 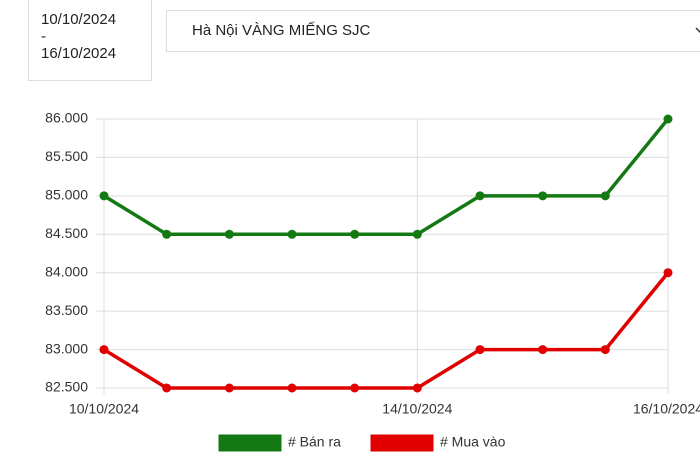 I want to click on y-tick-label: 84.000, so click(x=66, y=271).